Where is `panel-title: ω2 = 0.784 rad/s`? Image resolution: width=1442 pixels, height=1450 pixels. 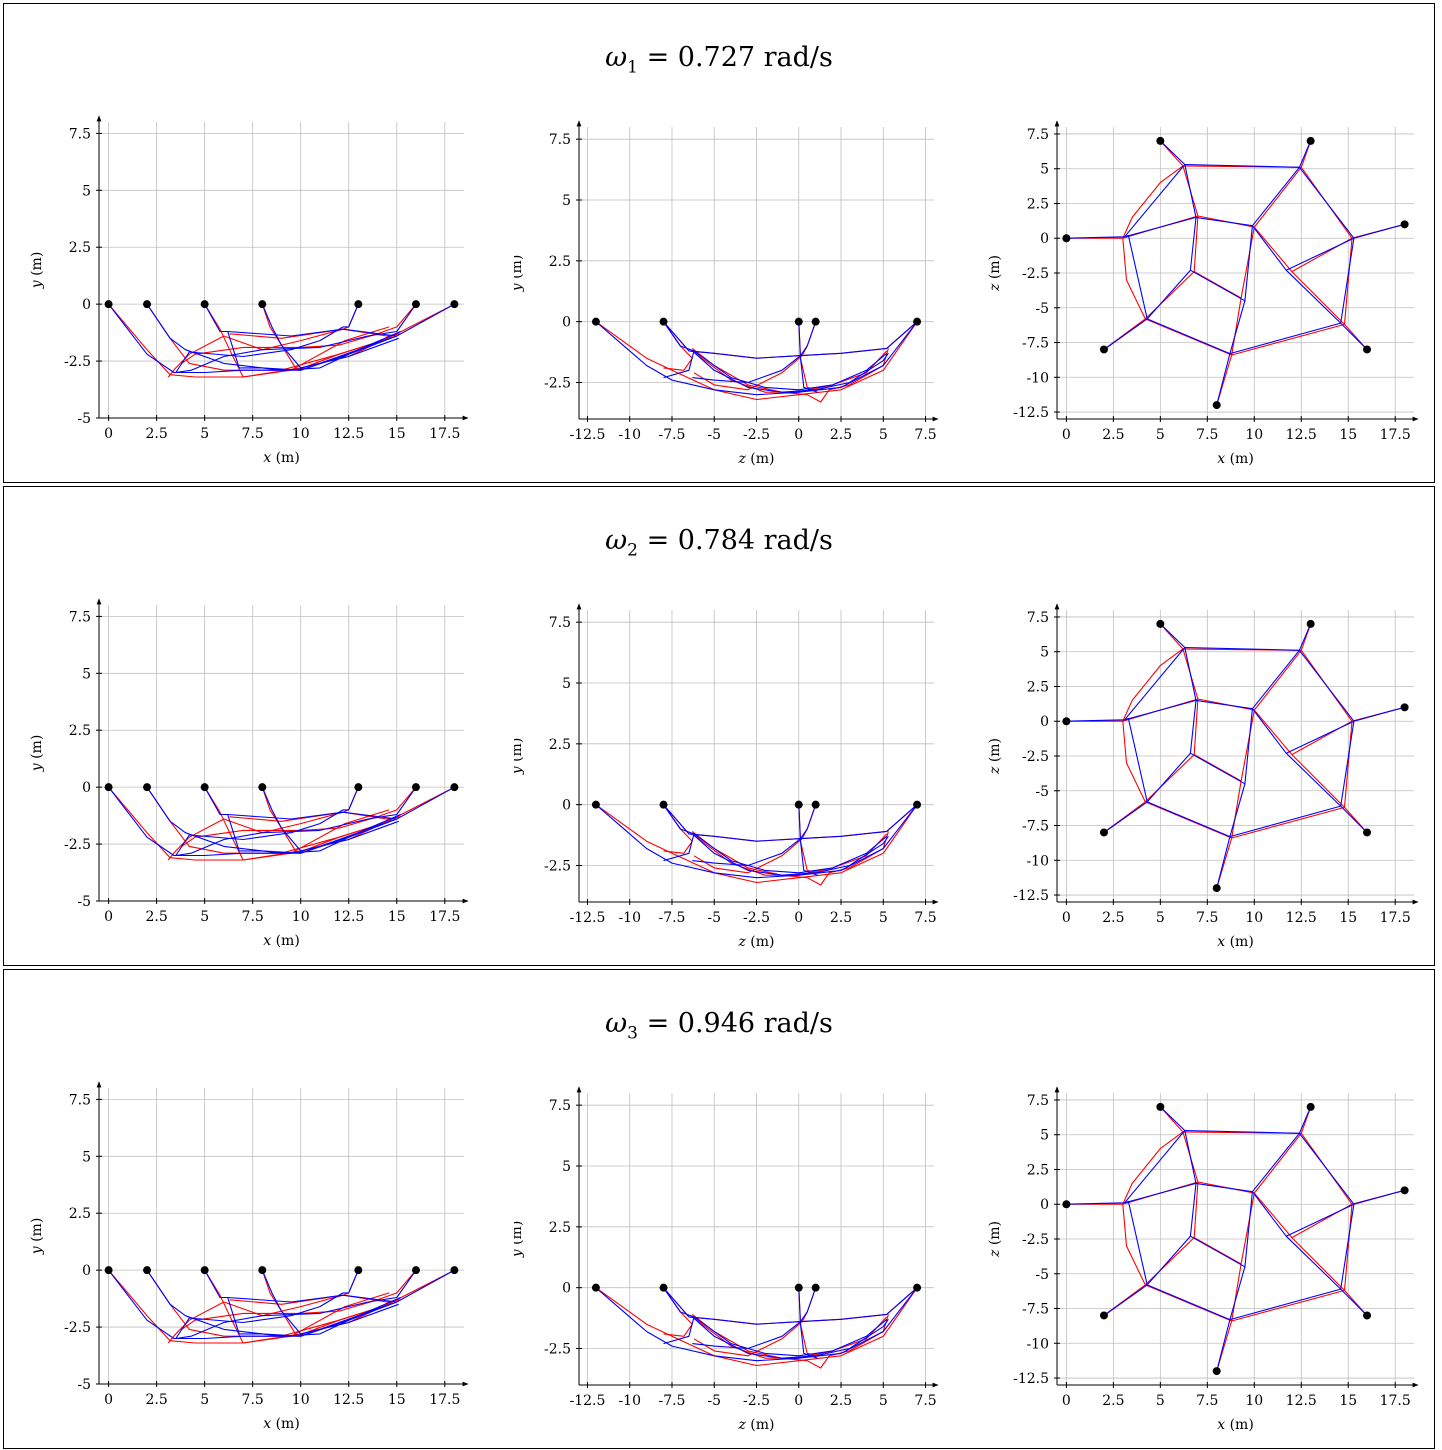 panel-title: ω2 = 0.784 rad/s is located at coordinates (719, 542).